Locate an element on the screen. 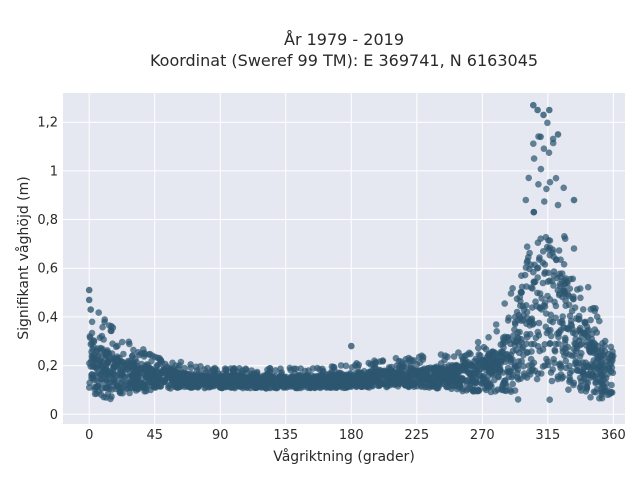 This screenshot has height=480, width=640. chart-title: År 1979 - 2019 is located at coordinates (344, 39).